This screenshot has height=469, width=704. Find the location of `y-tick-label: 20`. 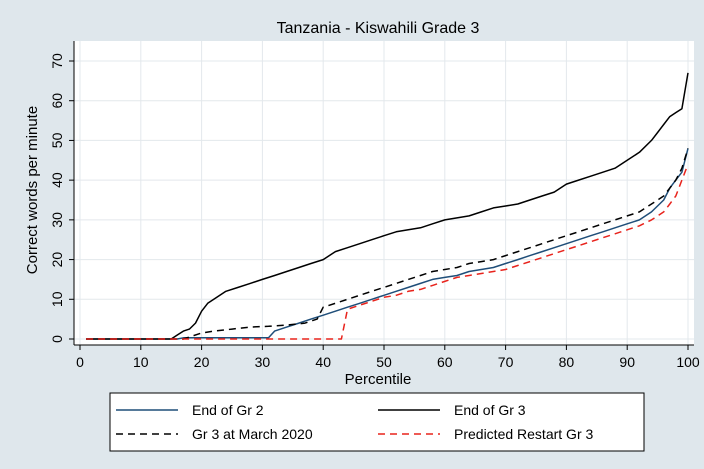

y-tick-label: 20 is located at coordinates (57, 260).